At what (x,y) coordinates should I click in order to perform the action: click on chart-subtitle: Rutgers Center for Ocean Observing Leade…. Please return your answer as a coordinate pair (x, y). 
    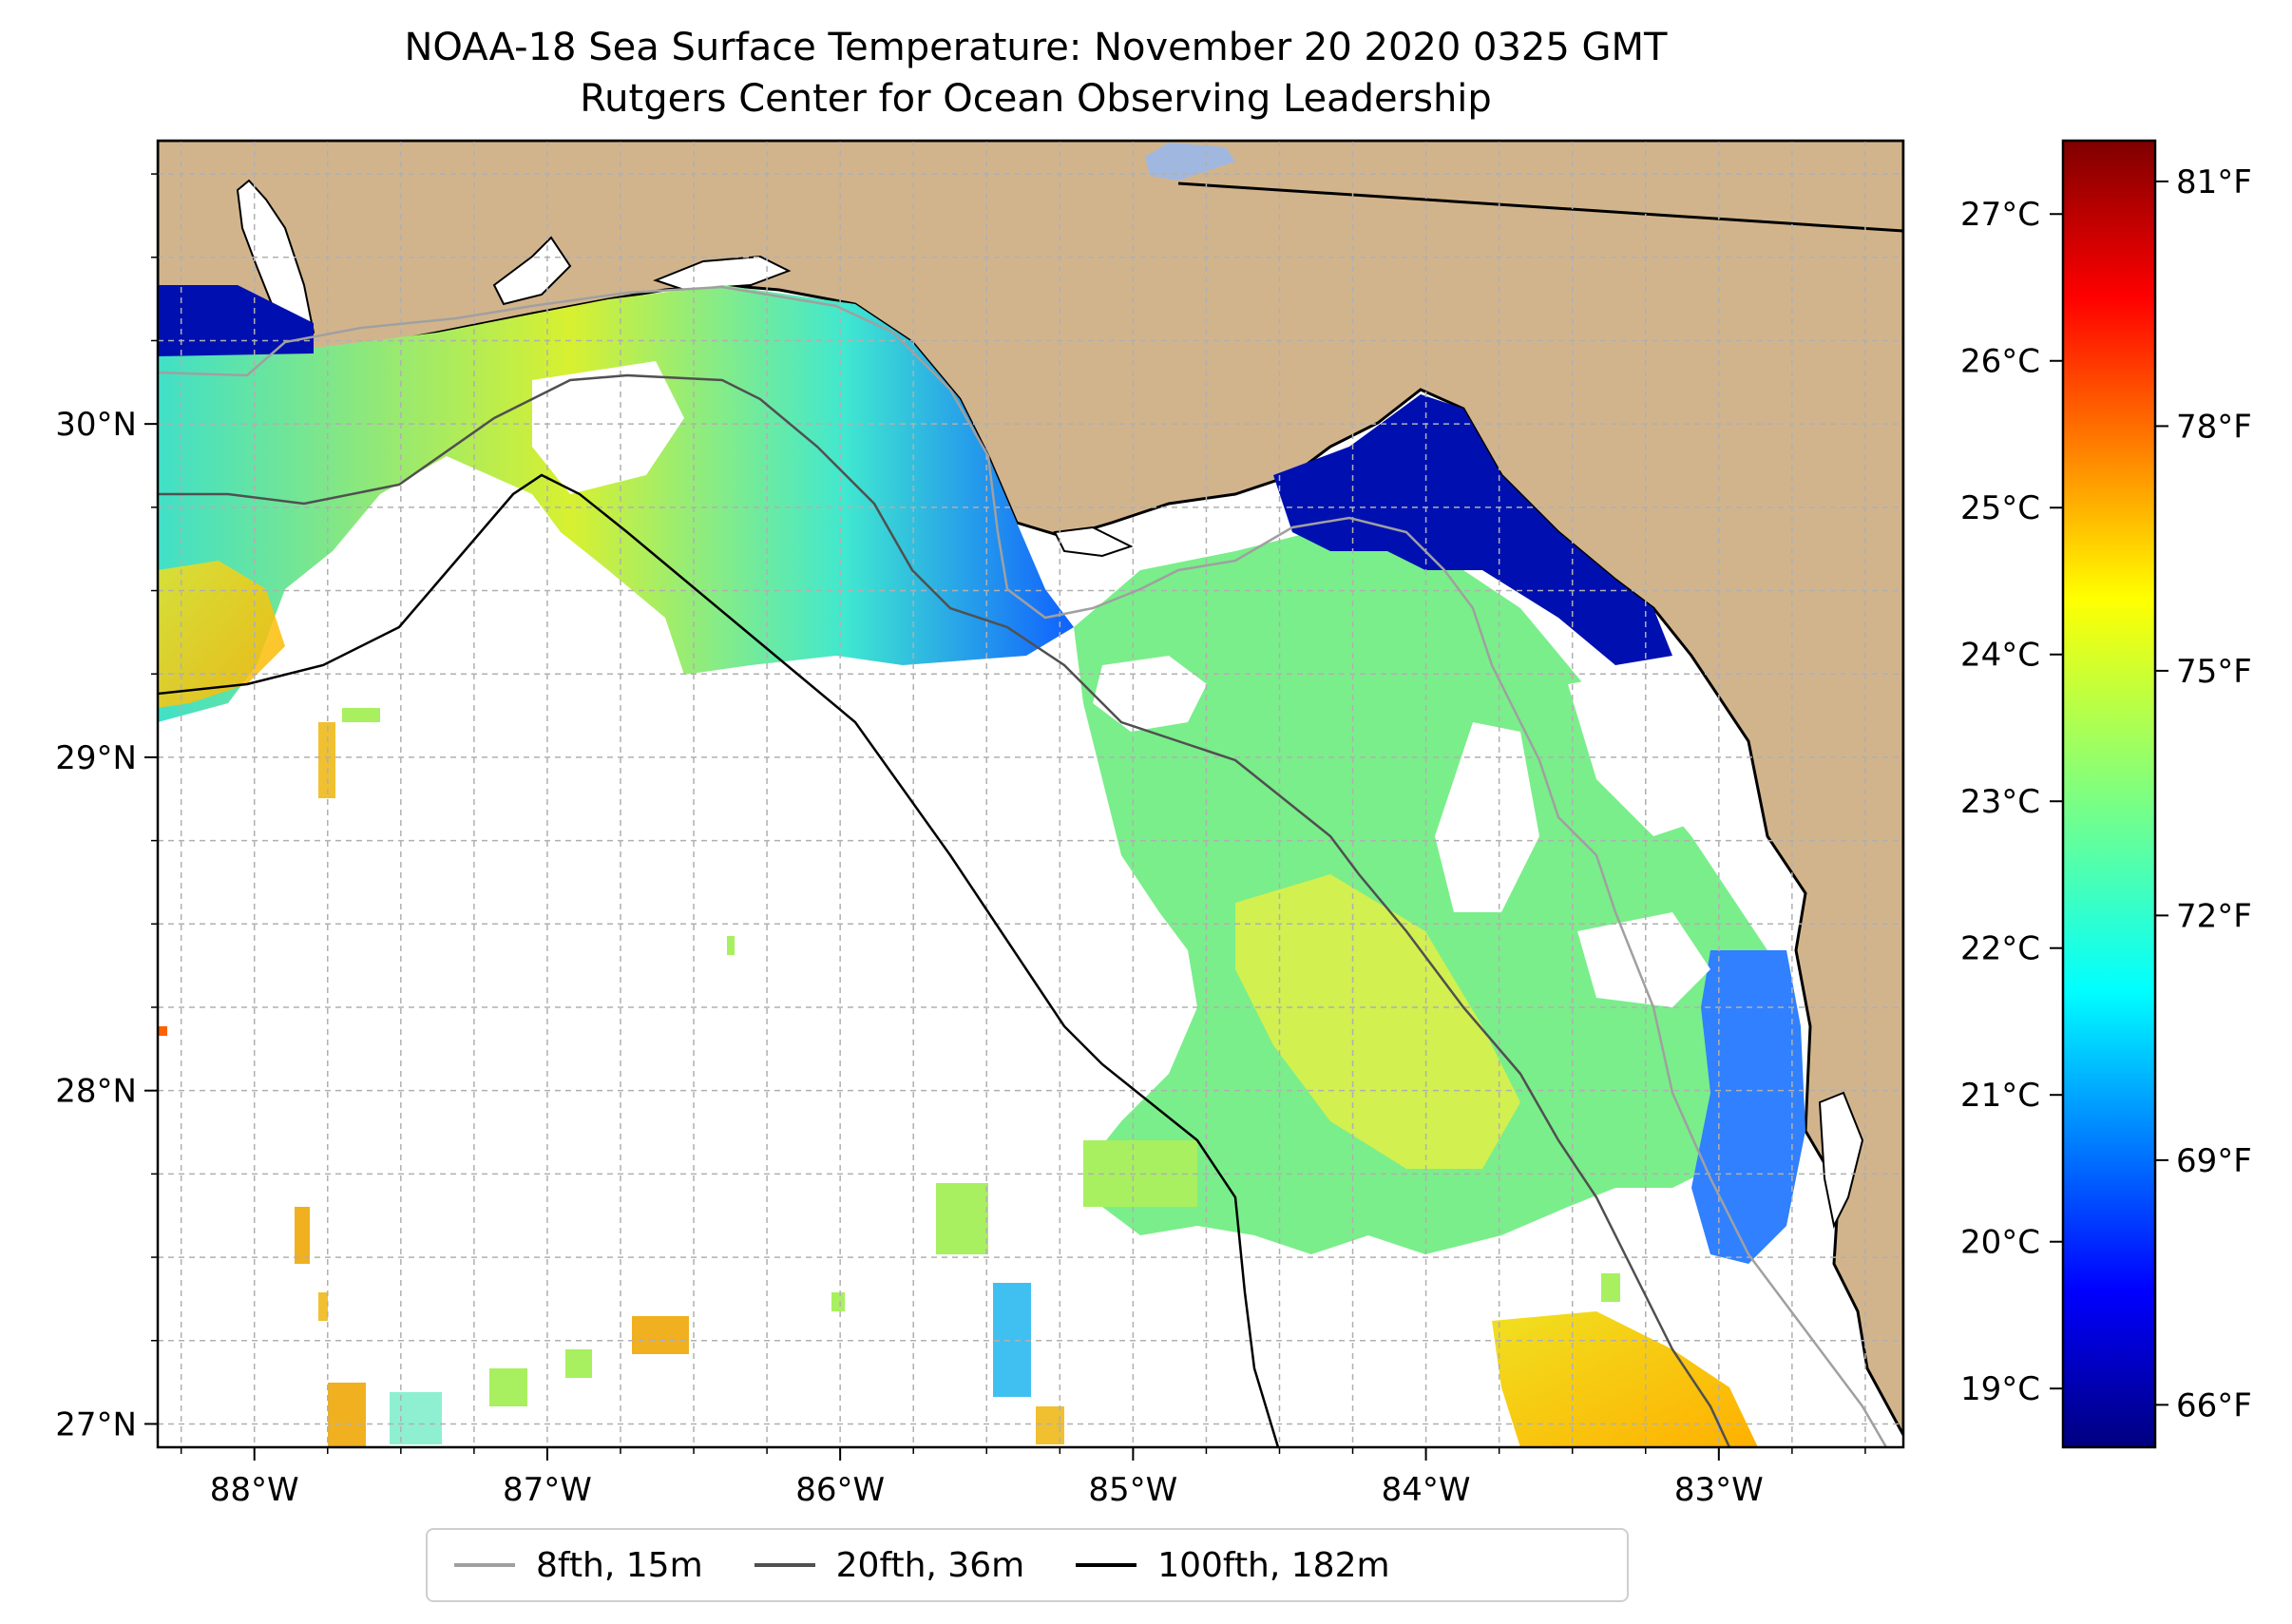
    Looking at the image, I should click on (1036, 99).